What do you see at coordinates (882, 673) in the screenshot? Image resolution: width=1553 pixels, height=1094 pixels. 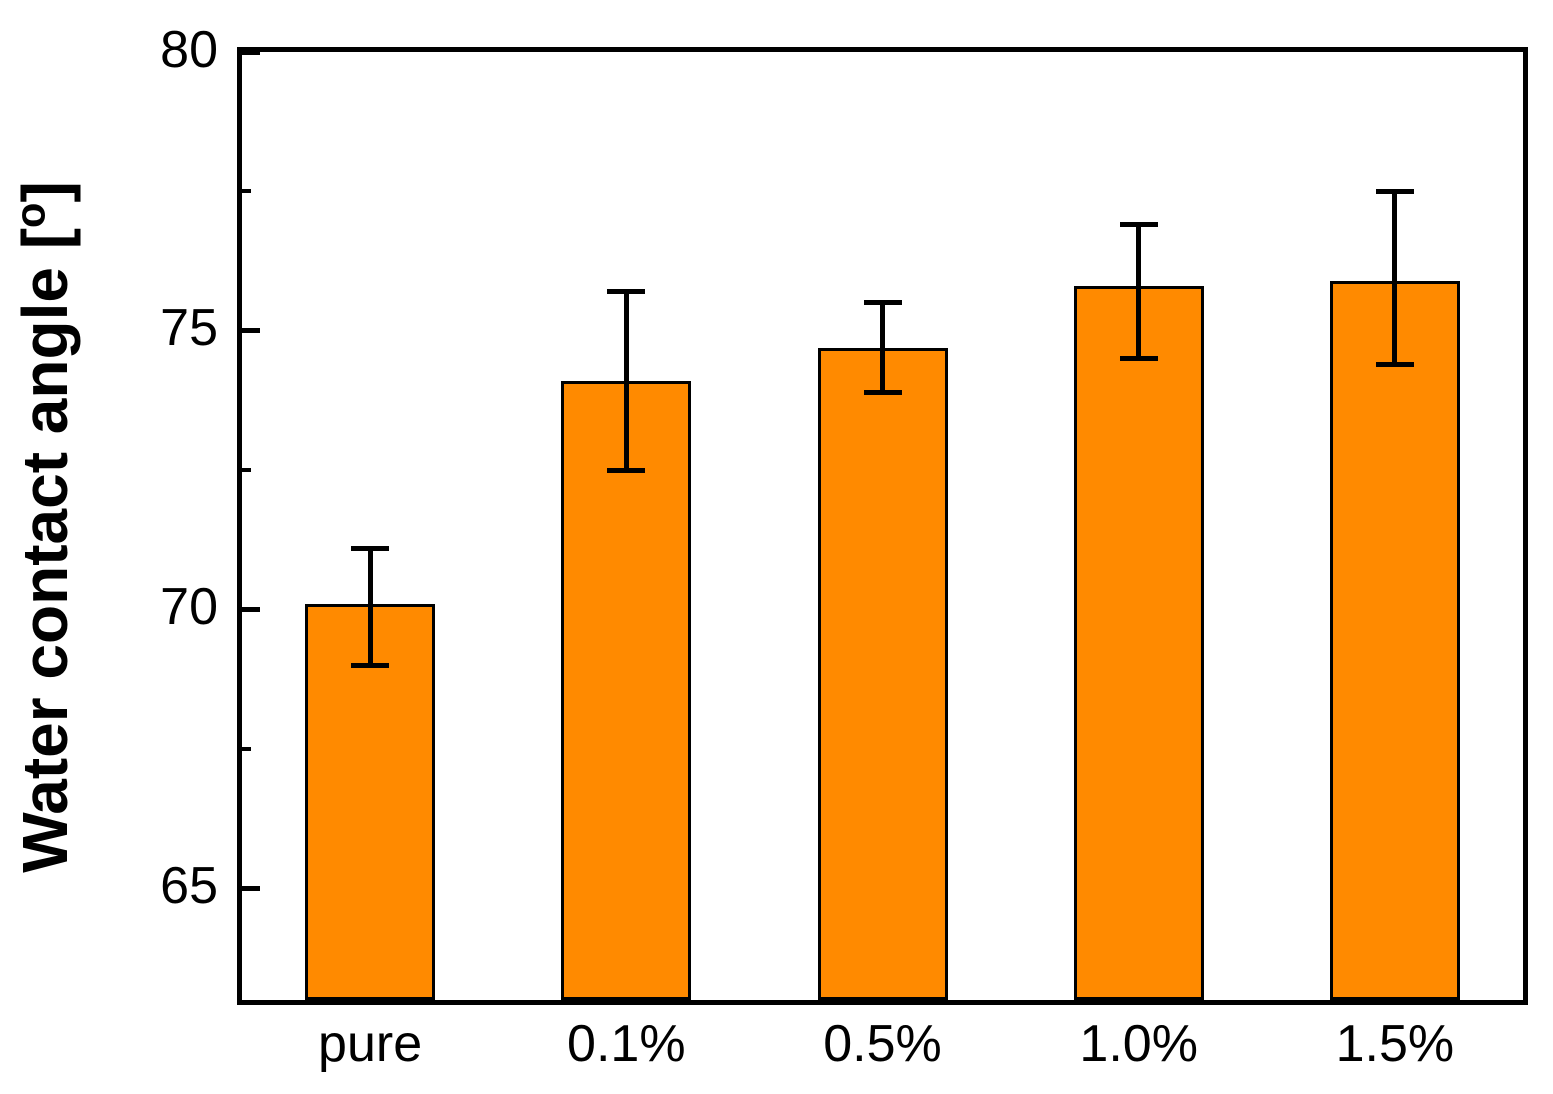 I see `bar-0.5%` at bounding box center [882, 673].